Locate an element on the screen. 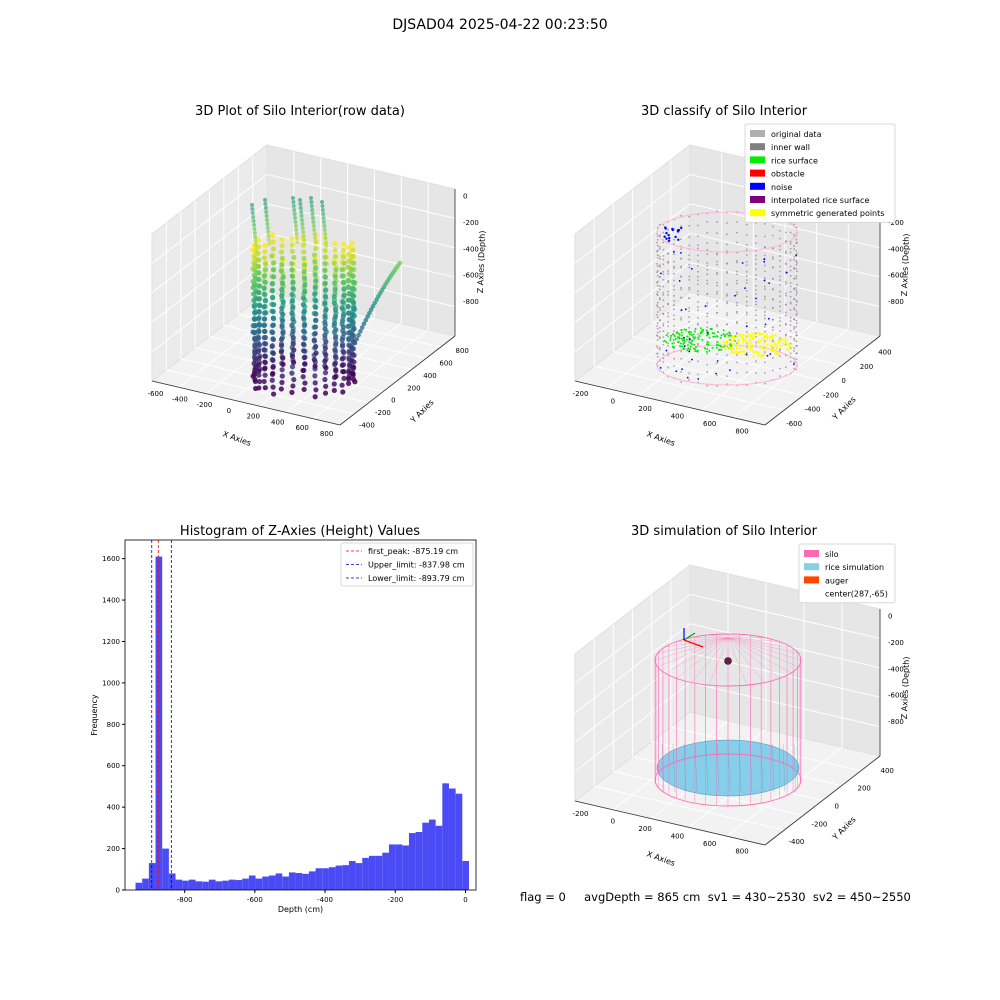 The height and width of the screenshot is (1000, 1000). panel4-title: 3D simulation of Silo Interior is located at coordinates (724, 531).